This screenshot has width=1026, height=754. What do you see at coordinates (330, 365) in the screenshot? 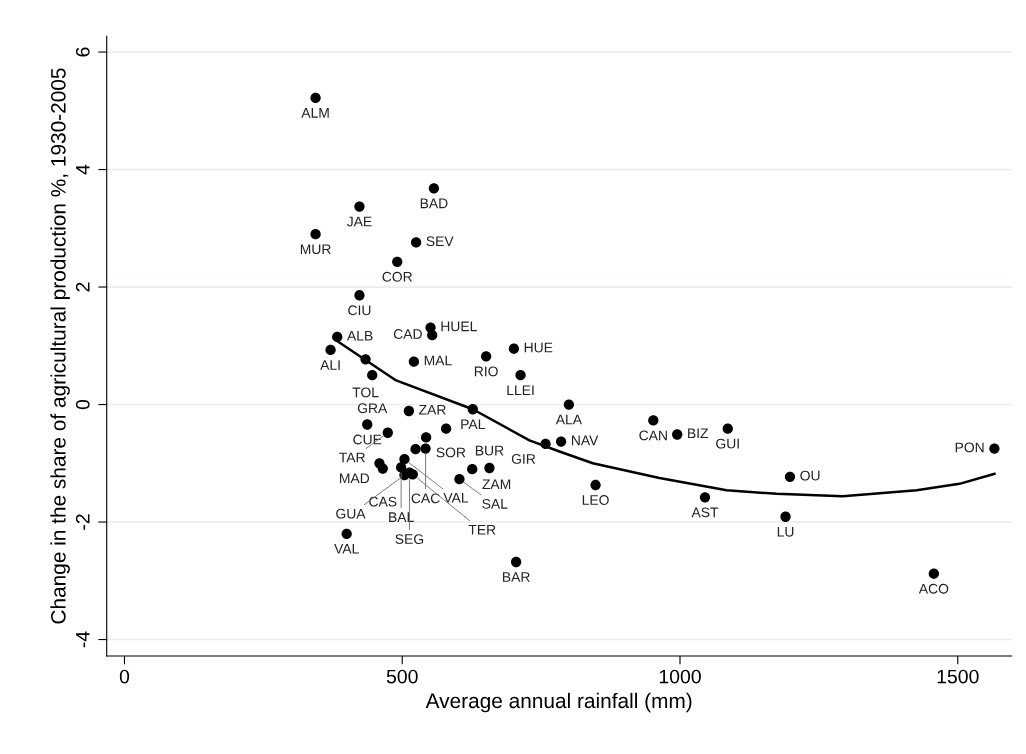
I see `annotation: ALI` at bounding box center [330, 365].